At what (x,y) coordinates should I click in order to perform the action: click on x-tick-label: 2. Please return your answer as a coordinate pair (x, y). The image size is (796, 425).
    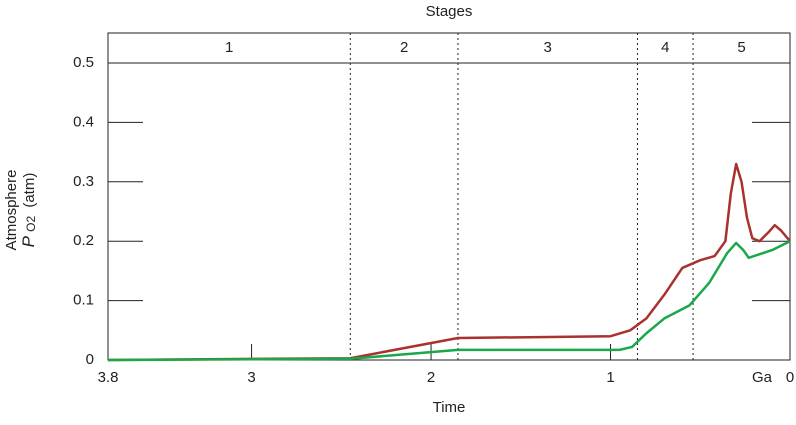
    Looking at the image, I should click on (431, 377).